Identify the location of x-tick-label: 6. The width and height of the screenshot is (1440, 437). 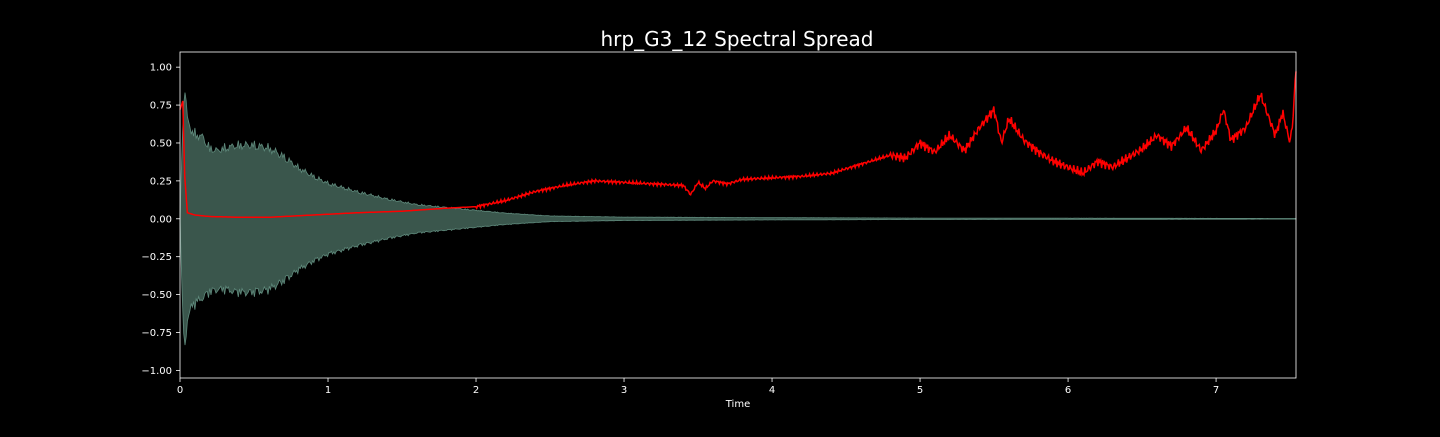
(1068, 390).